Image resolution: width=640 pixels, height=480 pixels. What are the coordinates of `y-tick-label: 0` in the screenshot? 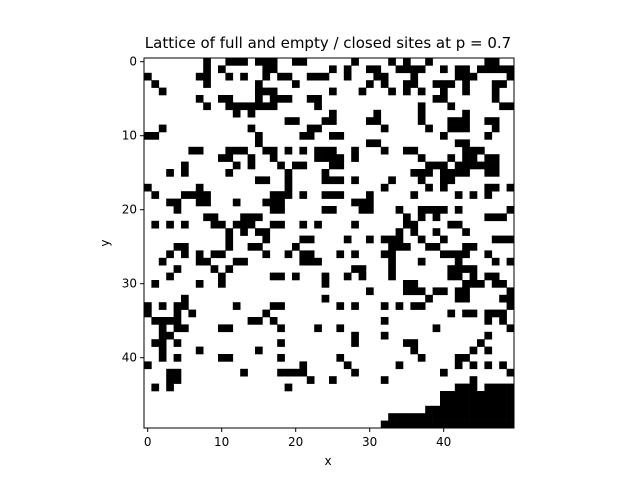 It's located at (133, 62).